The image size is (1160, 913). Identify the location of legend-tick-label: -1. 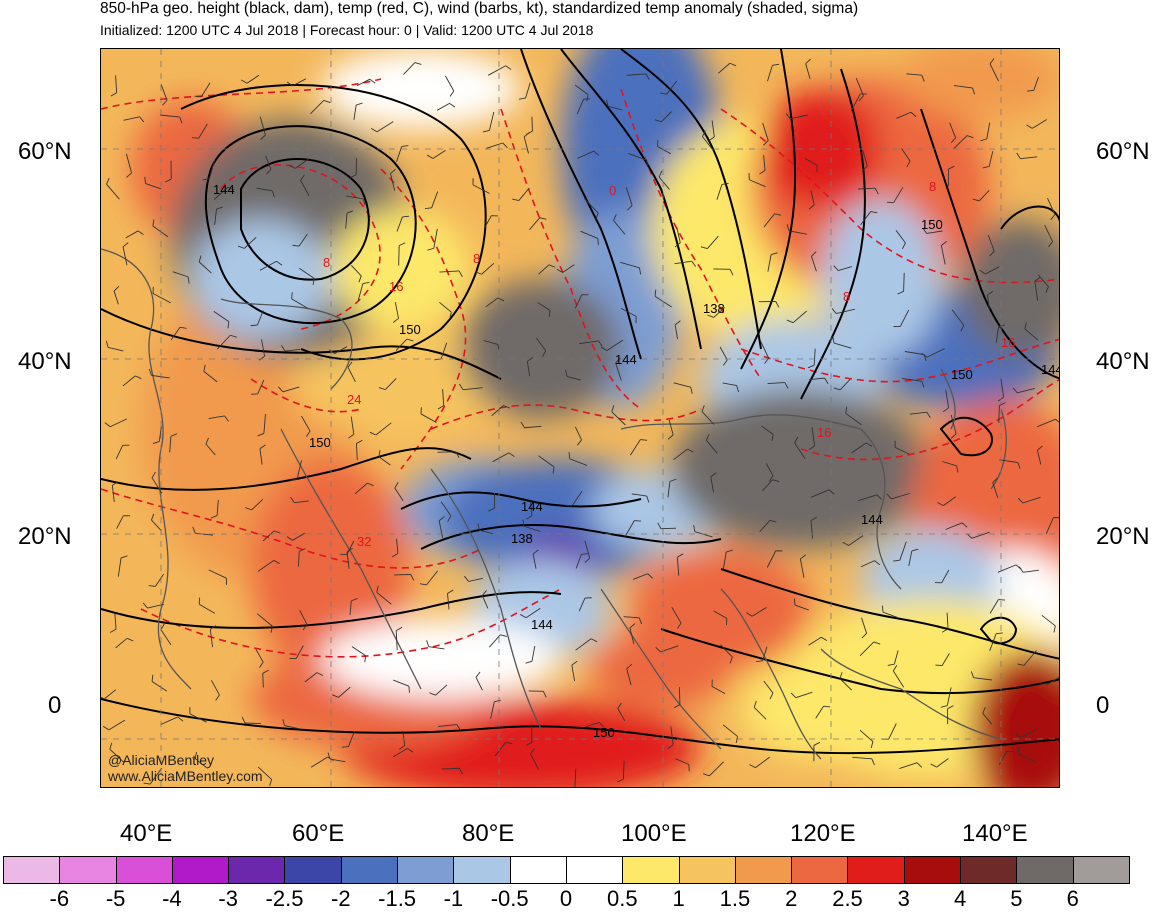
(453, 898).